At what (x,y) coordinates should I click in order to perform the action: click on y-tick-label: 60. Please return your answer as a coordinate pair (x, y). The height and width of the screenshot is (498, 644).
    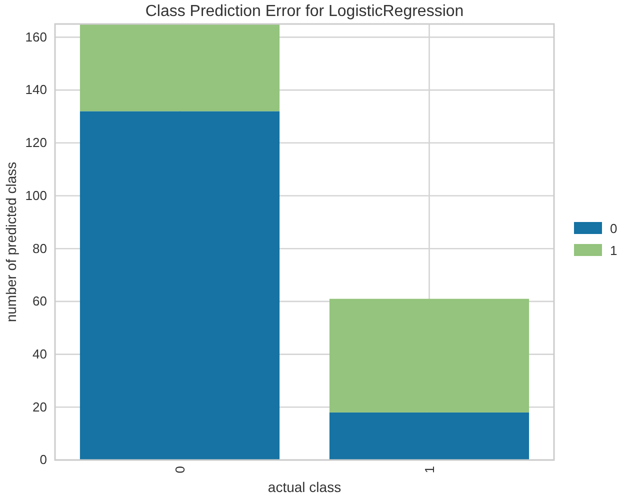
    Looking at the image, I should click on (39, 301).